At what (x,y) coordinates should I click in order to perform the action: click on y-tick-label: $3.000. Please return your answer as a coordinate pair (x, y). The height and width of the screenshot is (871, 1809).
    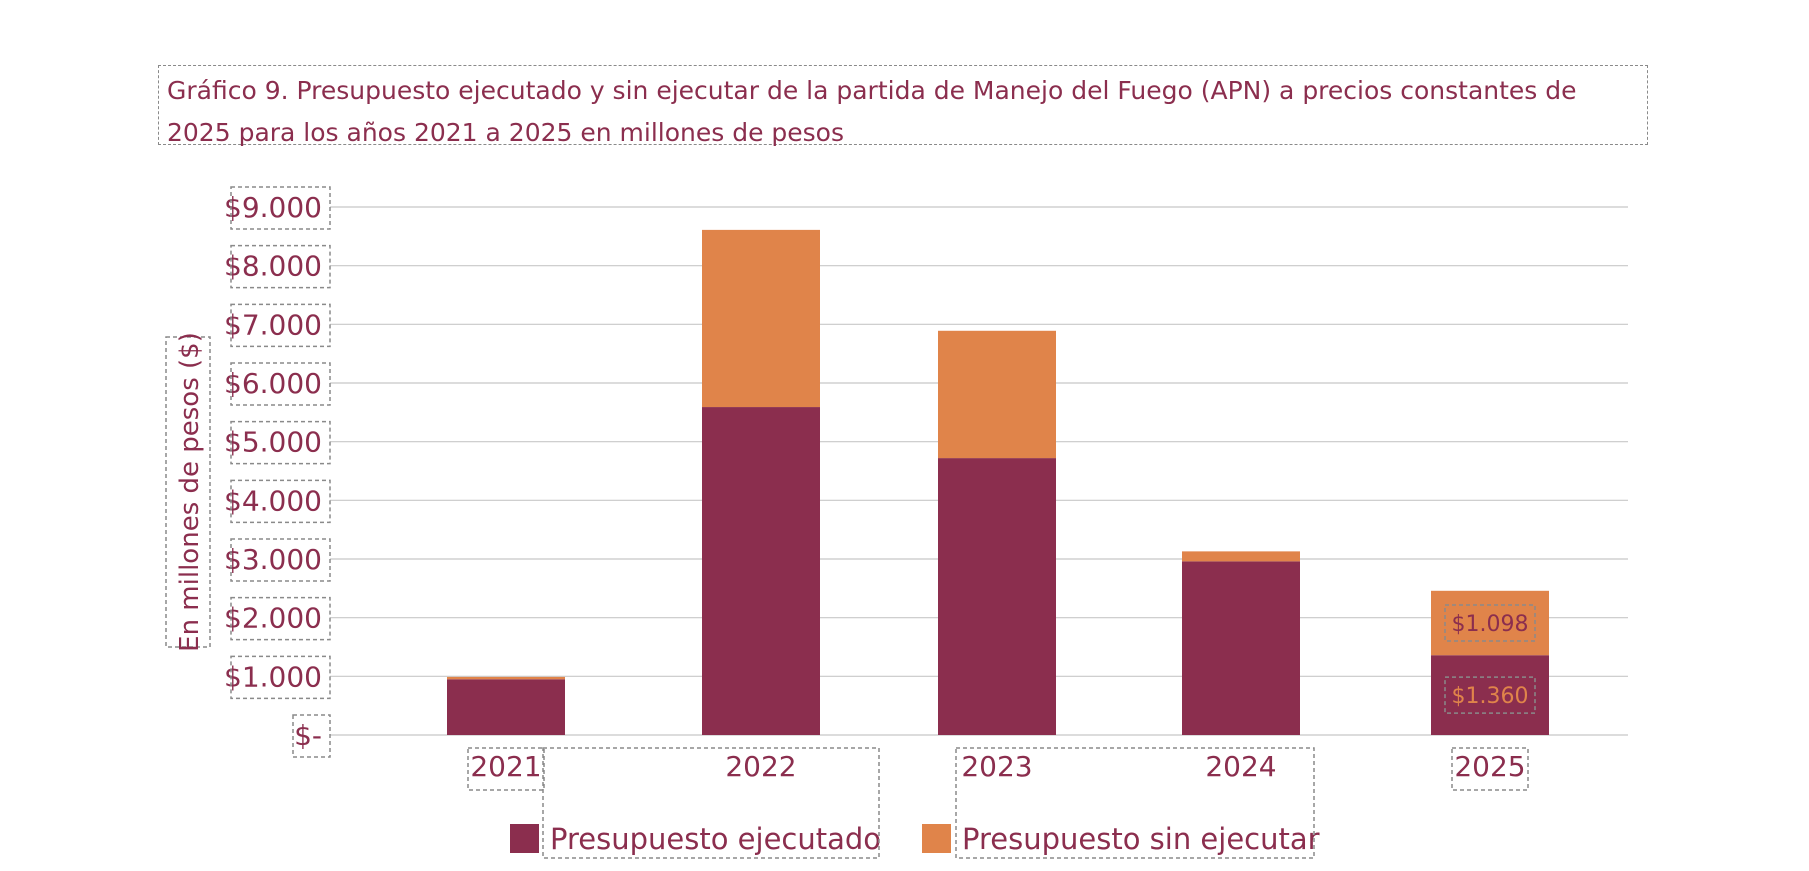
    Looking at the image, I should click on (273, 559).